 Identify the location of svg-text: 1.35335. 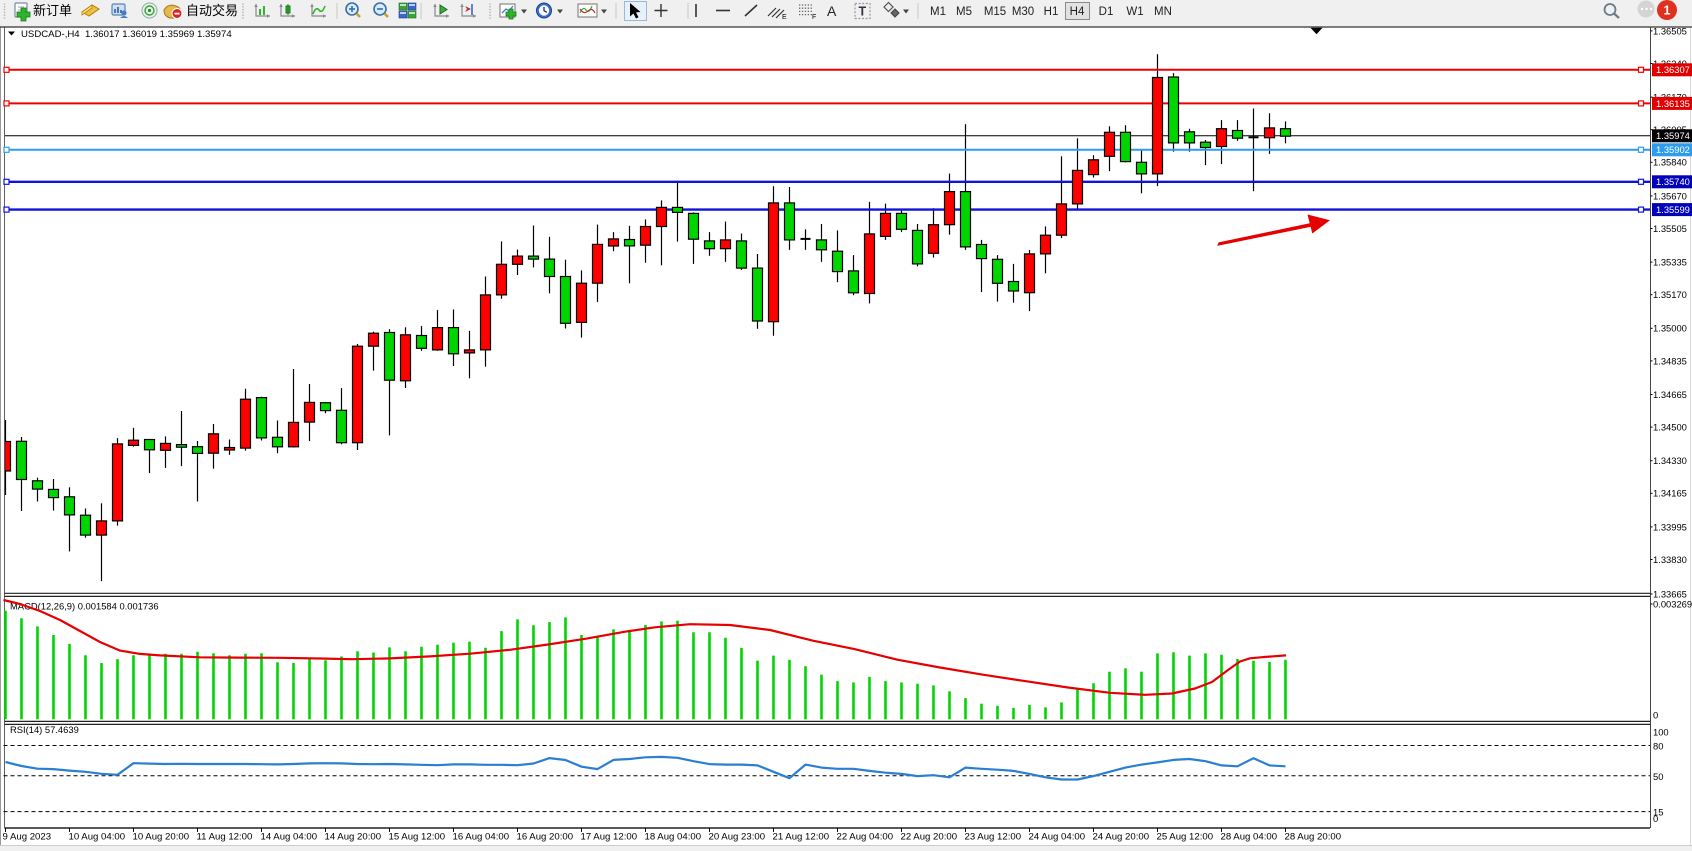
(1670, 262).